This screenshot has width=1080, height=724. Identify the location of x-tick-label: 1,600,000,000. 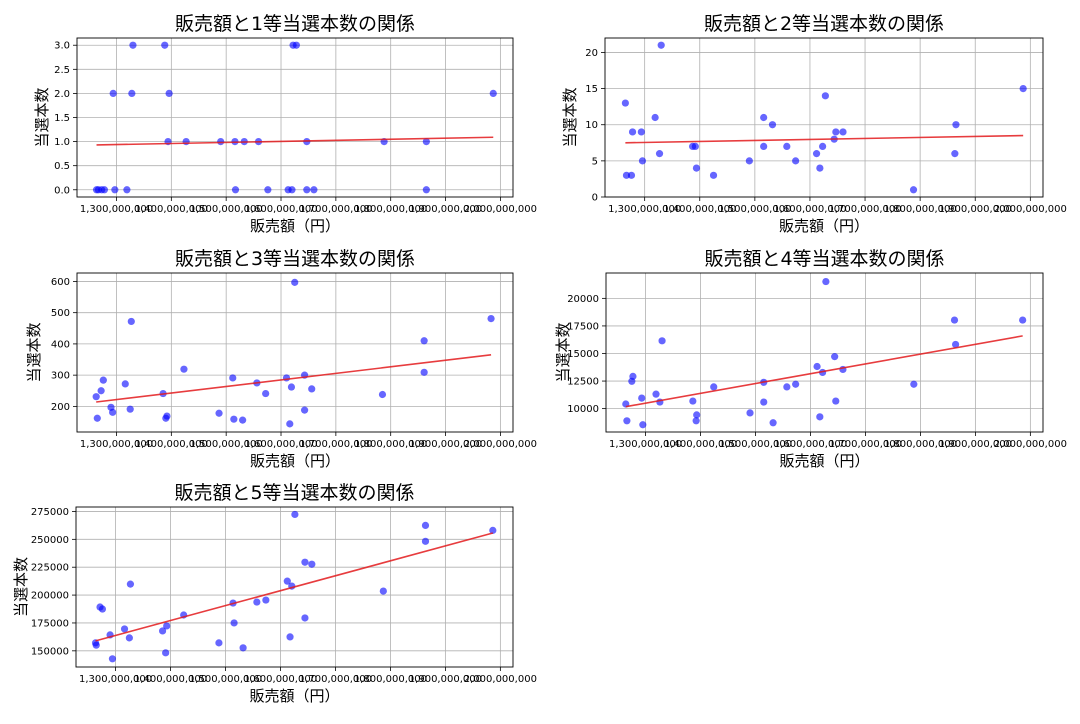
(280, 209).